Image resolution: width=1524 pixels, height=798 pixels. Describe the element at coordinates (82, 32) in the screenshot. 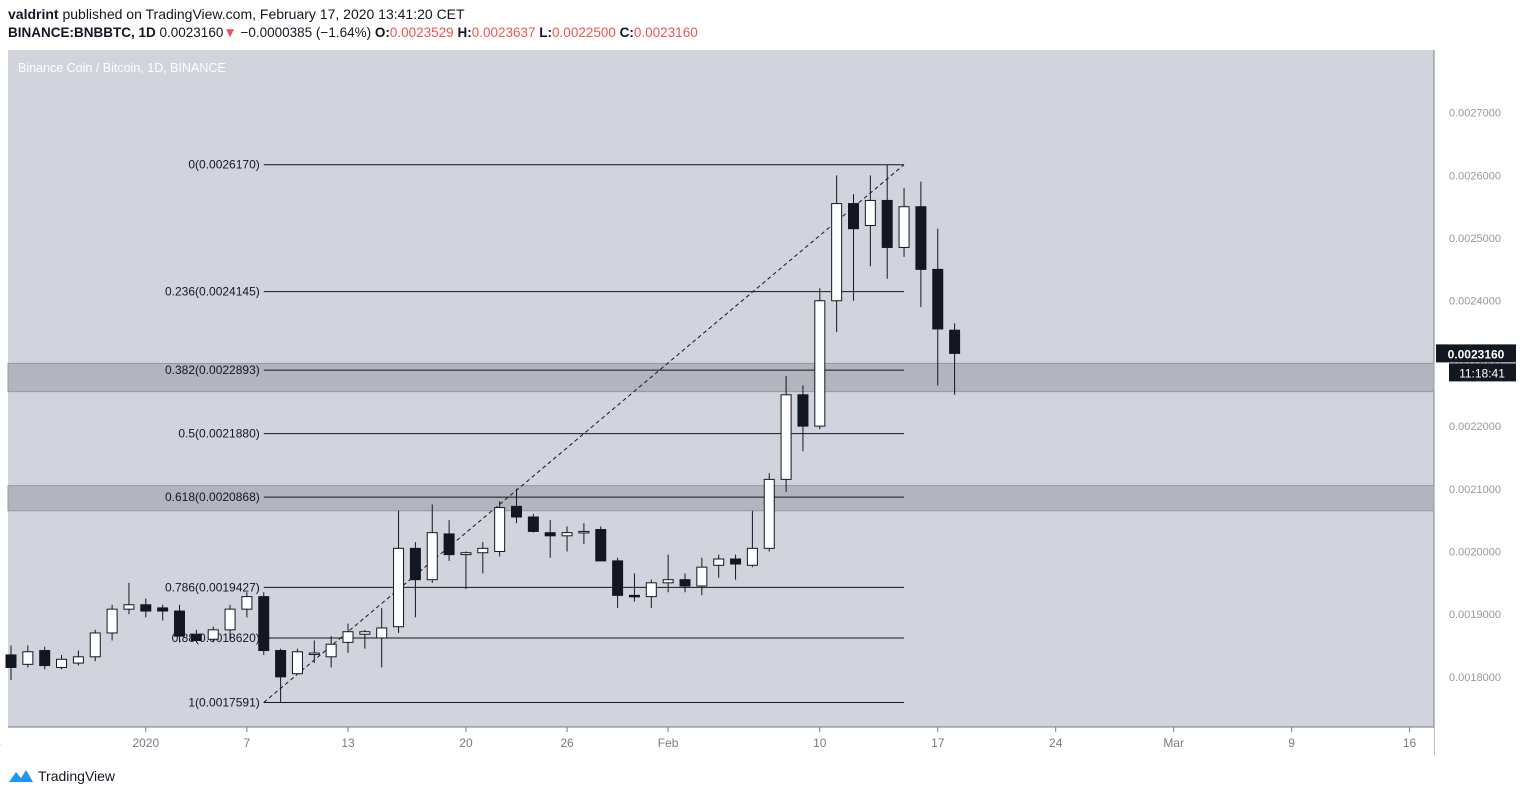

I see `symbol-name: BINANCE:BNBBTC, 1D` at that location.